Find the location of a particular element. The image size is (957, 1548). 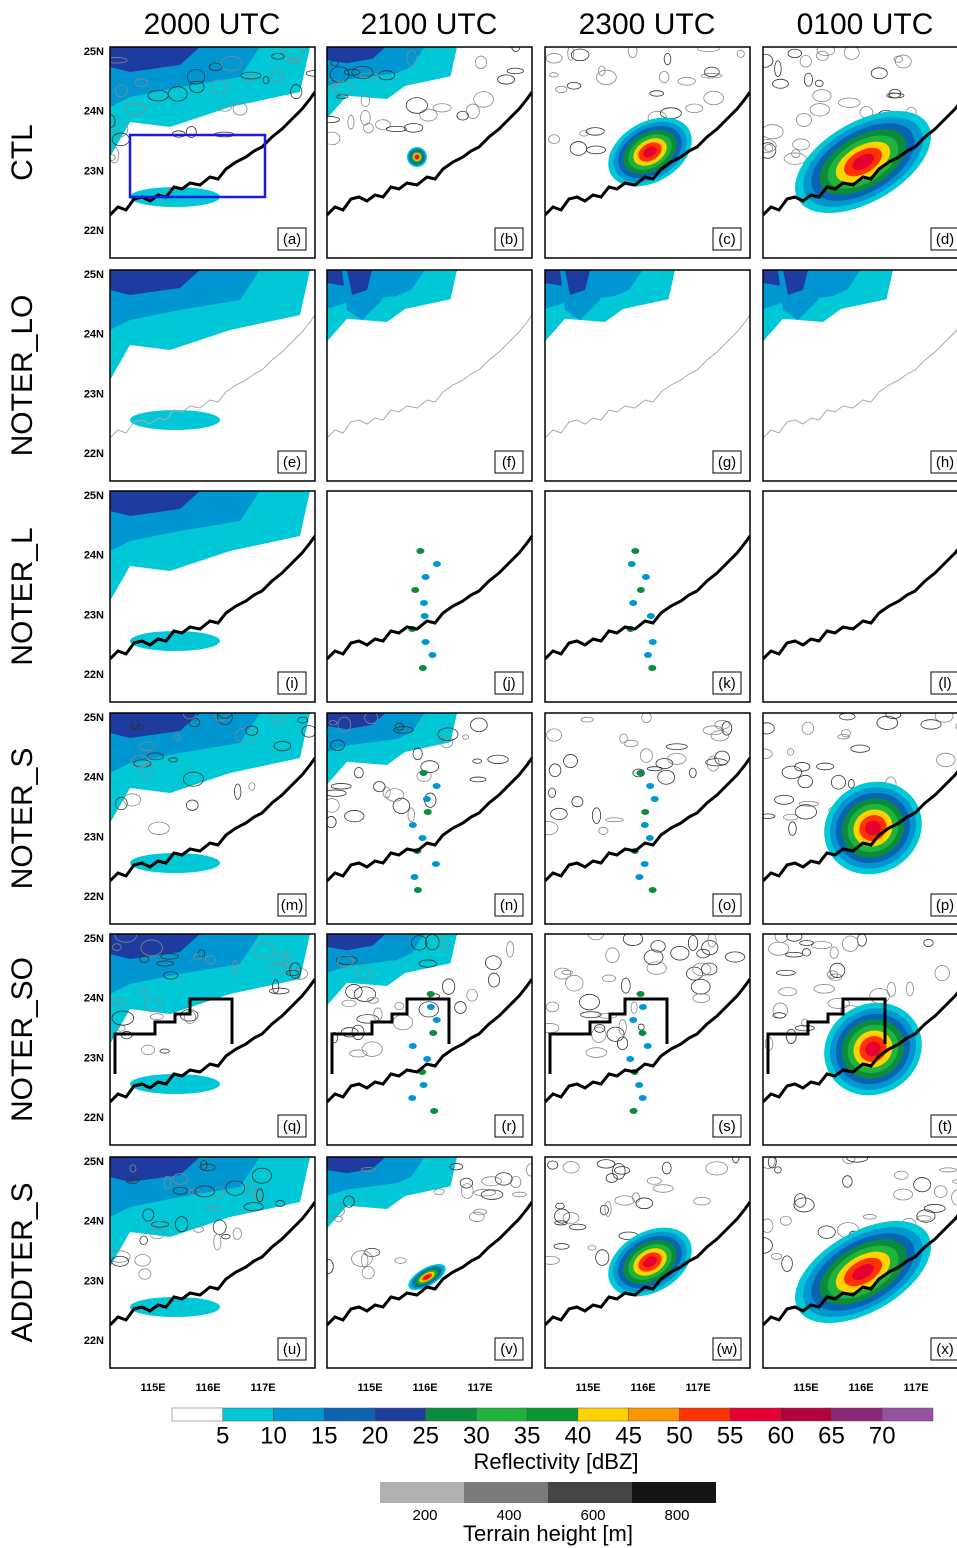

terrain-tick: 600 is located at coordinates (592, 1515).